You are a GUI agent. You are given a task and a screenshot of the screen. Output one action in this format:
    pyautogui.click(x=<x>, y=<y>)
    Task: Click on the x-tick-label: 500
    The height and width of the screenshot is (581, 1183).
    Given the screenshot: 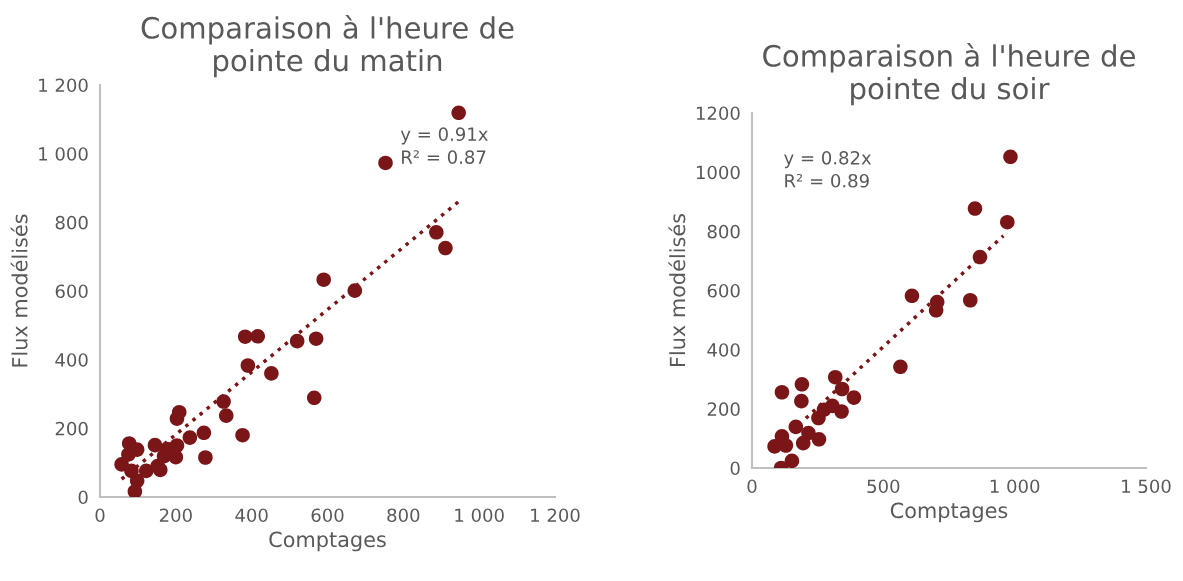 What is the action you would take?
    pyautogui.click(x=883, y=486)
    